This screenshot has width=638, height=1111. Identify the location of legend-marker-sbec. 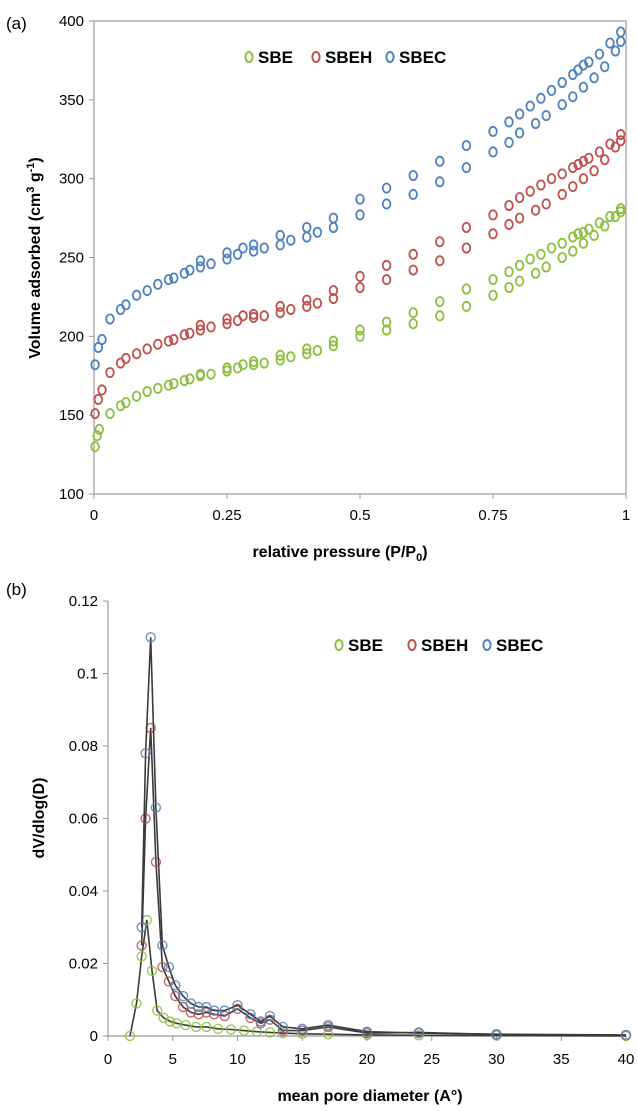
(390, 57).